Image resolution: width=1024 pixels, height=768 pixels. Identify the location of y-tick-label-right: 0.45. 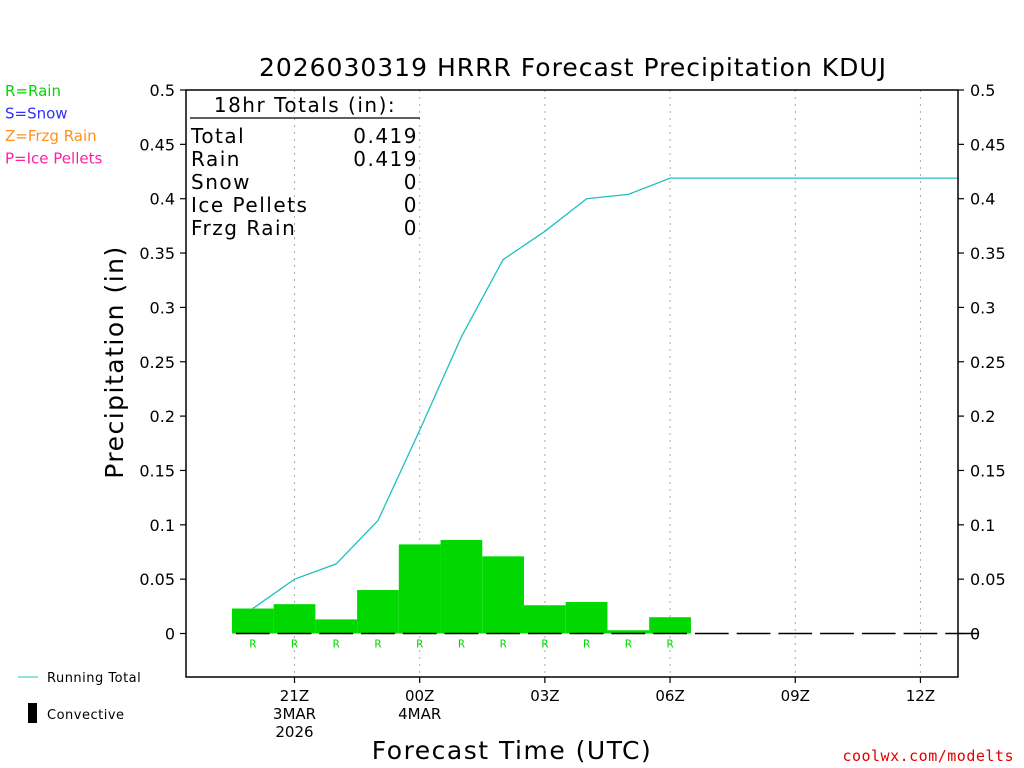
(988, 144).